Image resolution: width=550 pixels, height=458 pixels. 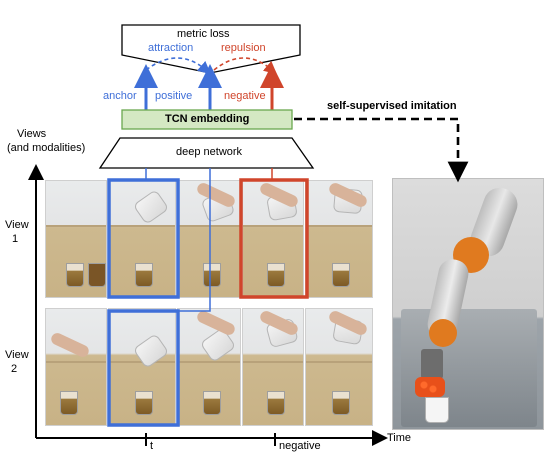 I want to click on metric-loss-box, so click(x=211, y=49).